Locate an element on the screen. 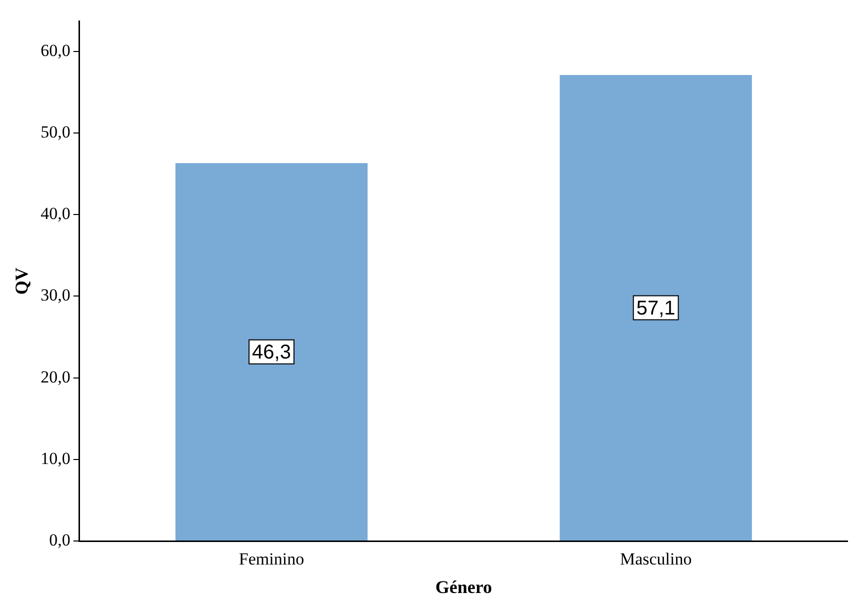 The image size is (856, 609). data-label: 57,1 is located at coordinates (656, 308).